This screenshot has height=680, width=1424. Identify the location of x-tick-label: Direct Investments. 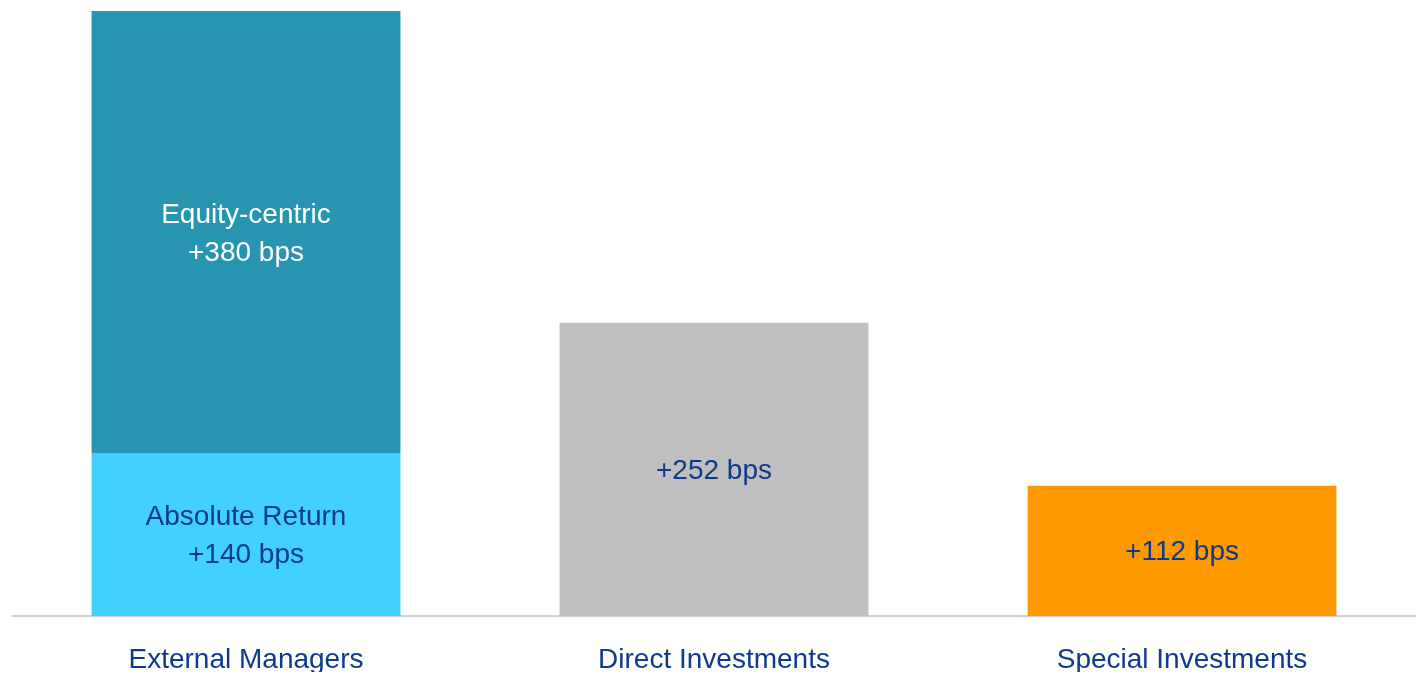
(714, 658).